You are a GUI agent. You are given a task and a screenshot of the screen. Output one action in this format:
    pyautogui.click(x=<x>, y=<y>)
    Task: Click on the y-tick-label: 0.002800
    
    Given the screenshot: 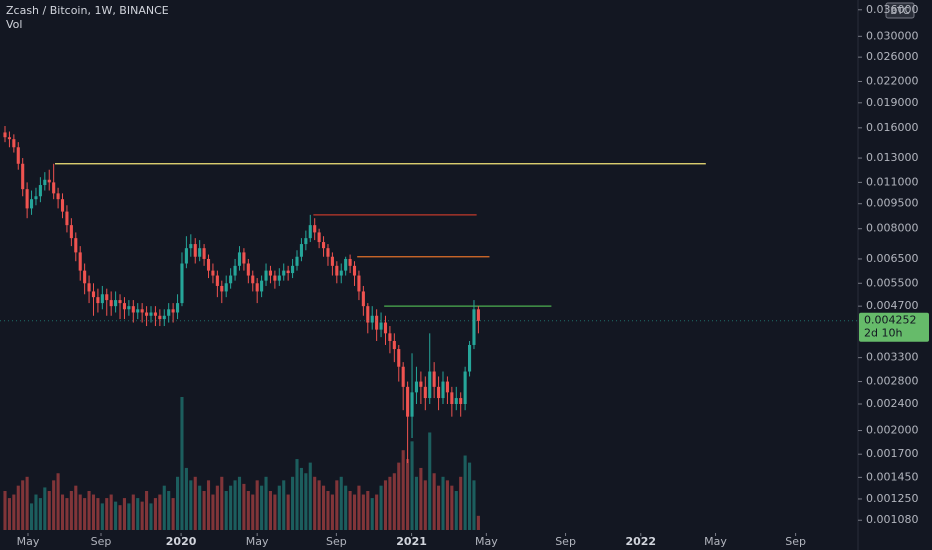 What is the action you would take?
    pyautogui.click(x=892, y=381)
    